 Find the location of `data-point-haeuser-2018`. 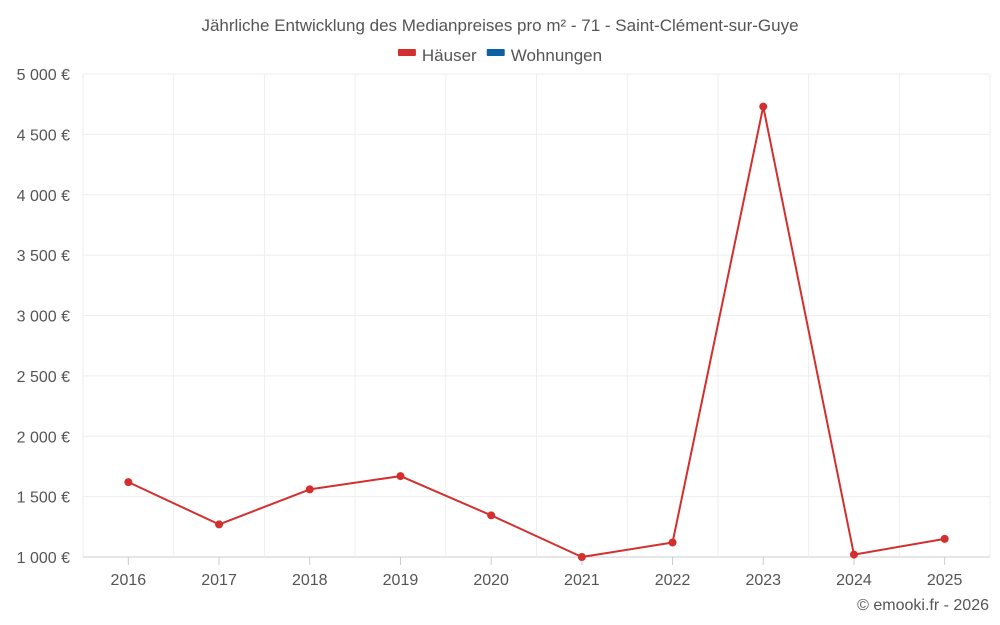

data-point-haeuser-2018 is located at coordinates (309, 489).